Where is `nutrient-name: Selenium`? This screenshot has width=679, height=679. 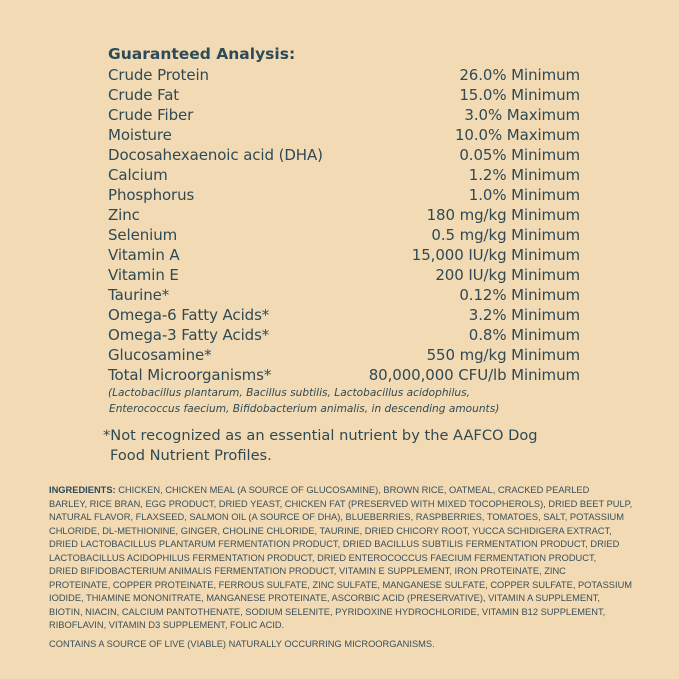
nutrient-name: Selenium is located at coordinates (143, 235).